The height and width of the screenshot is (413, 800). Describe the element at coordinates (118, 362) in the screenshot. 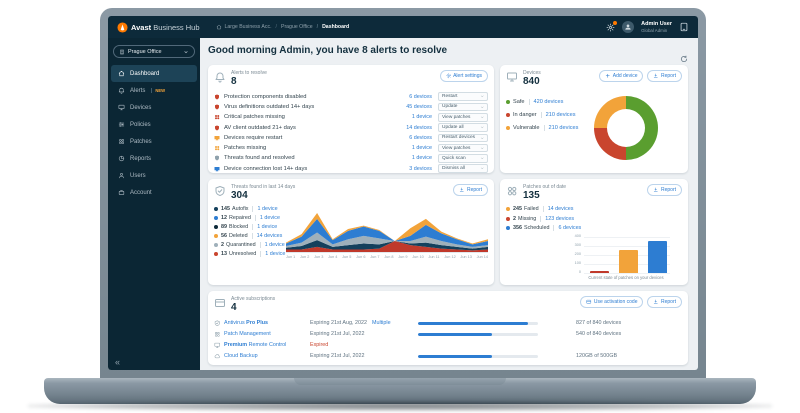

I see `sidebar-collapse-button: «` at that location.